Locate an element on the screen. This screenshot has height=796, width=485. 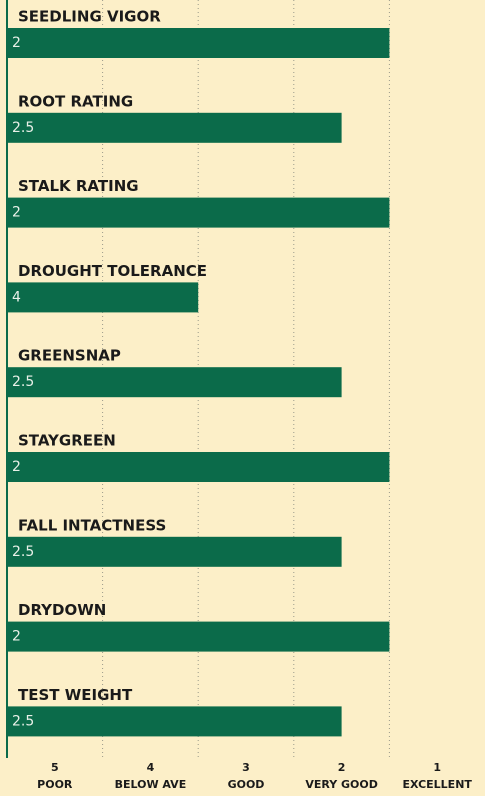
category-label: DROUGHT TOLERANCE is located at coordinates (112, 271).